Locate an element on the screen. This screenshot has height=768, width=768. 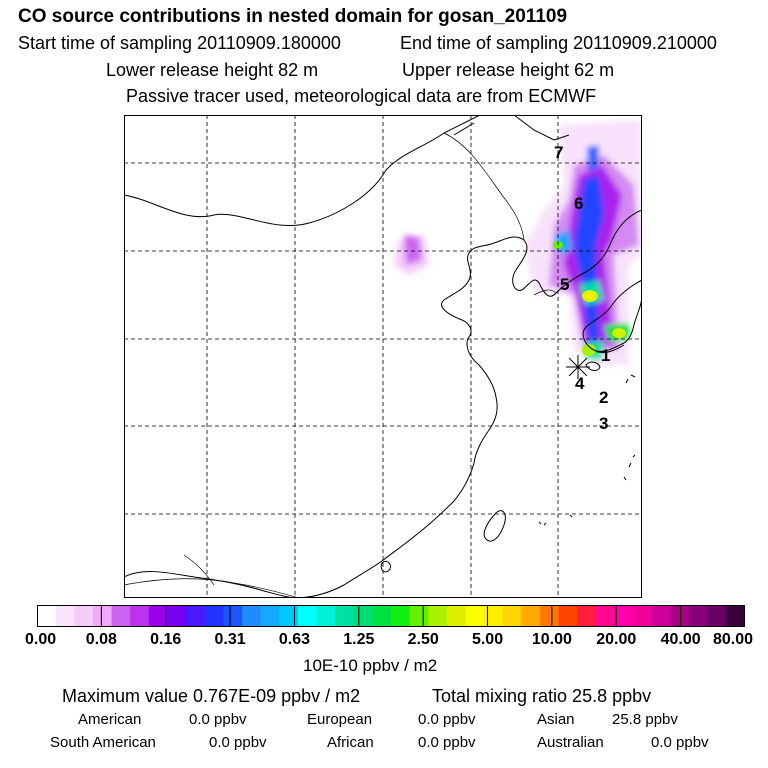
colorbar-tick-label: 0.08 is located at coordinates (101, 639).